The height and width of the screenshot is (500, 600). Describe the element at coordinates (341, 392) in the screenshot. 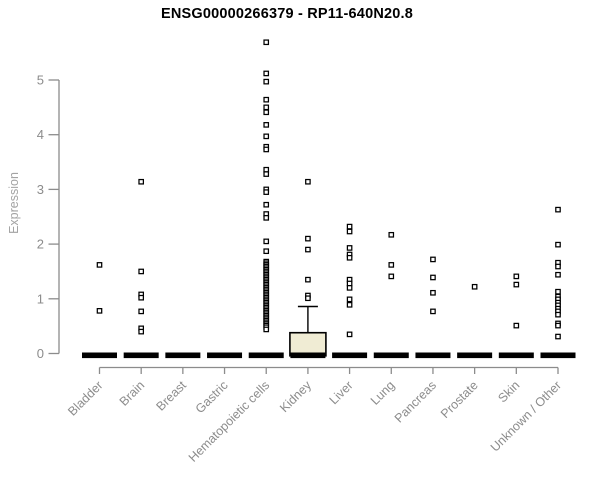

I see `x-tick-label: Liver` at that location.